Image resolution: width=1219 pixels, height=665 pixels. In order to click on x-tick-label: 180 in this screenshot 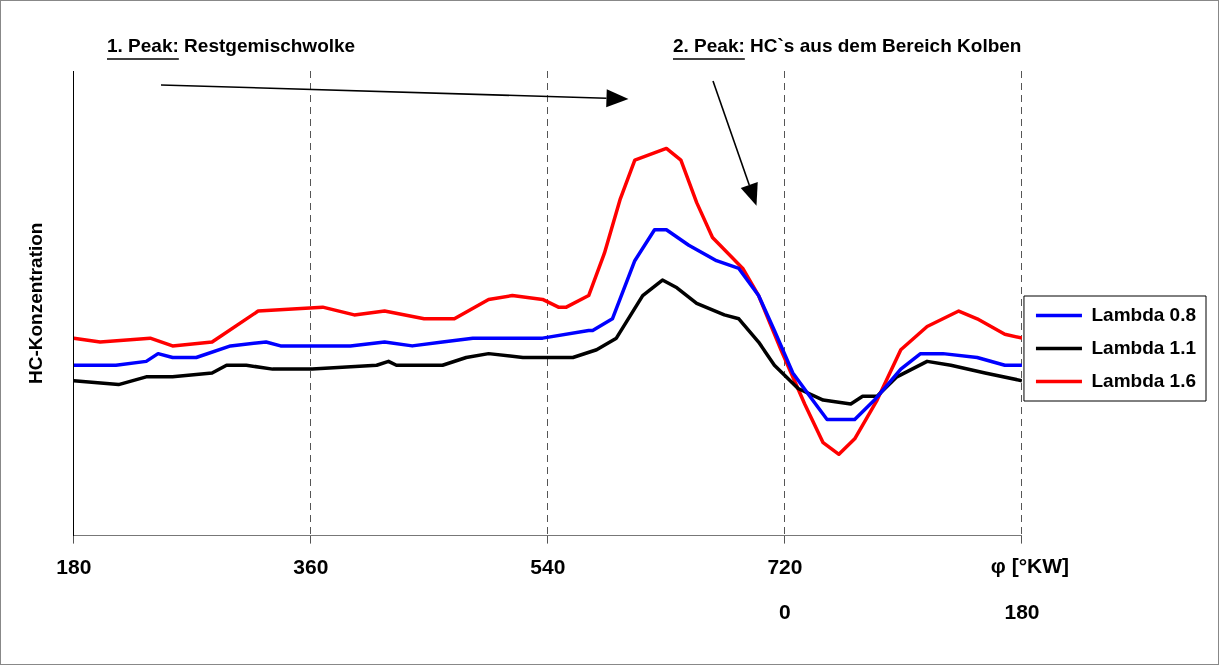, I will do `click(74, 566)`.